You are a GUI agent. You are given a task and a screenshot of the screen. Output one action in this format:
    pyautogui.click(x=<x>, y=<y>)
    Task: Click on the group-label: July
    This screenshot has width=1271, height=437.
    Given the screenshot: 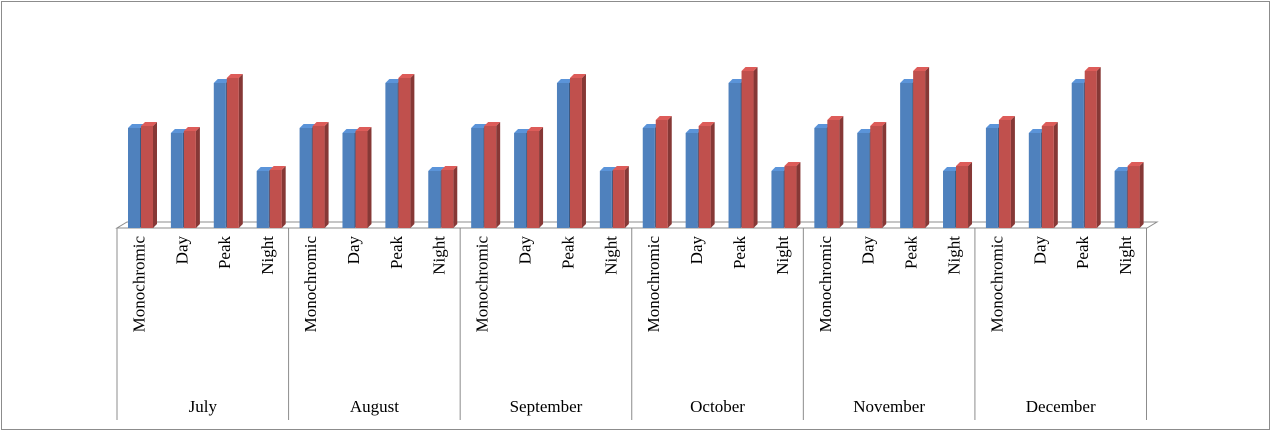 What is the action you would take?
    pyautogui.click(x=203, y=406)
    